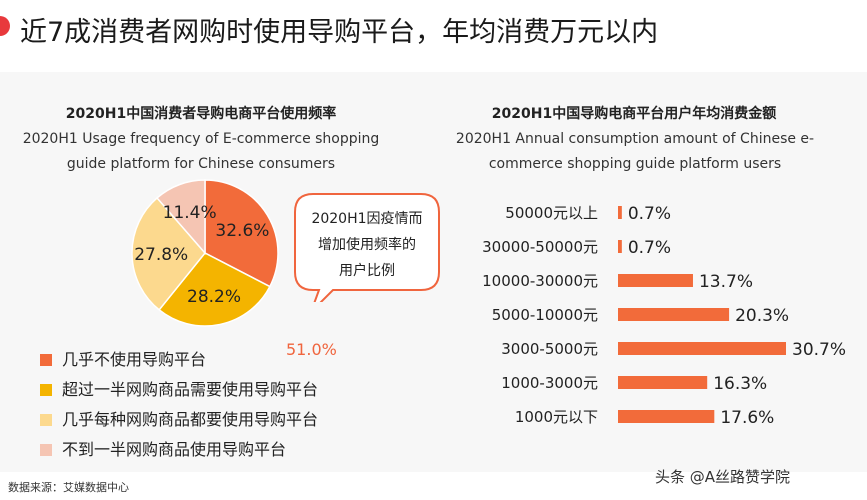 Image resolution: width=867 pixels, height=500 pixels. I want to click on headline-bar: 近7成消费者网购时使用导购平台，年均消费万元以内, so click(433, 29).